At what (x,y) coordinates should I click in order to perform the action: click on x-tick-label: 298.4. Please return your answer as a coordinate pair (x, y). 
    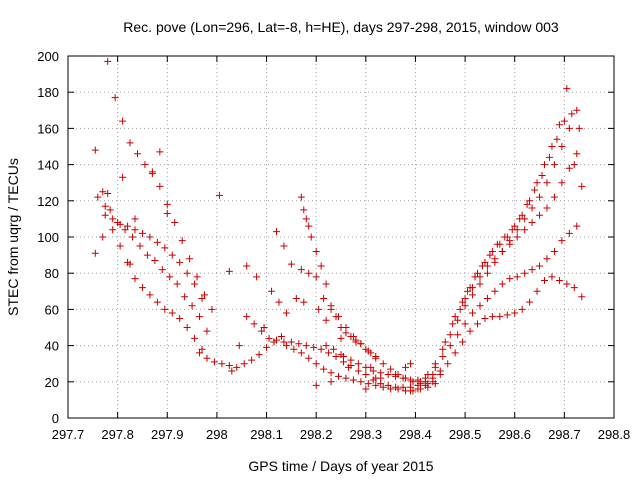
    Looking at the image, I should click on (415, 434).